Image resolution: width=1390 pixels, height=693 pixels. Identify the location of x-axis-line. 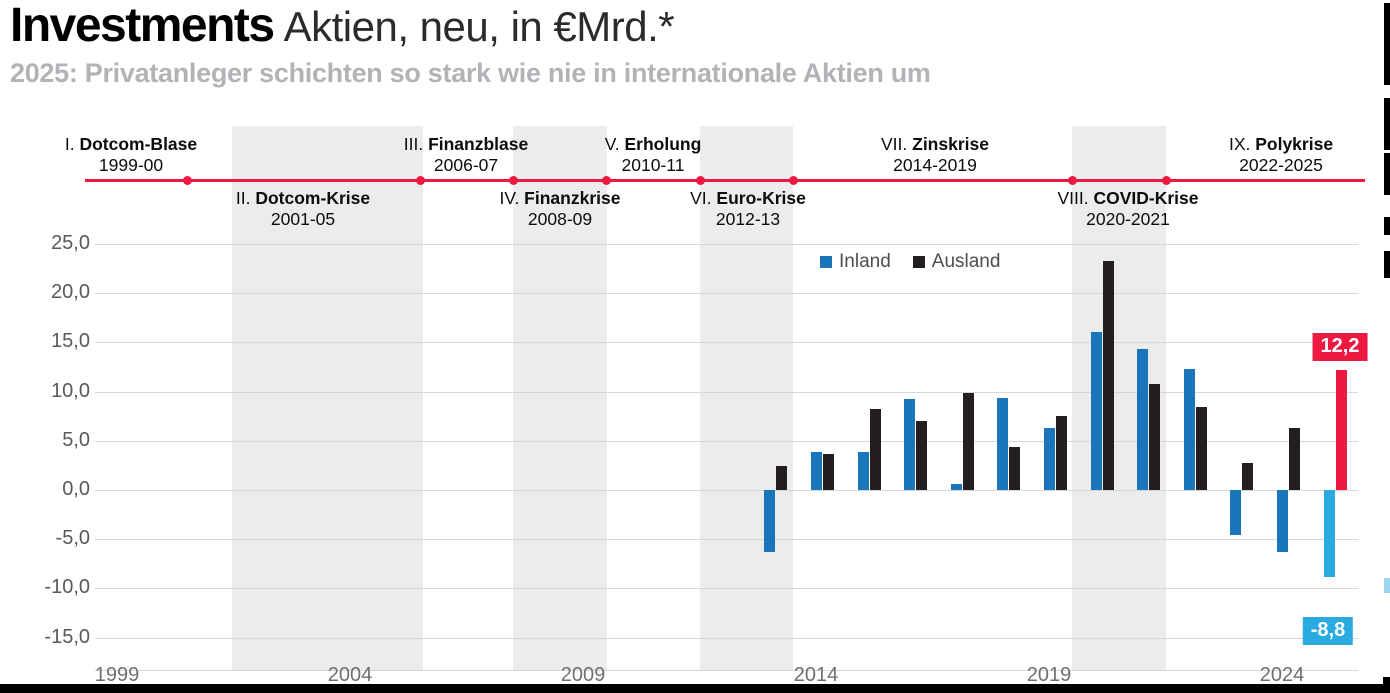
(726, 670).